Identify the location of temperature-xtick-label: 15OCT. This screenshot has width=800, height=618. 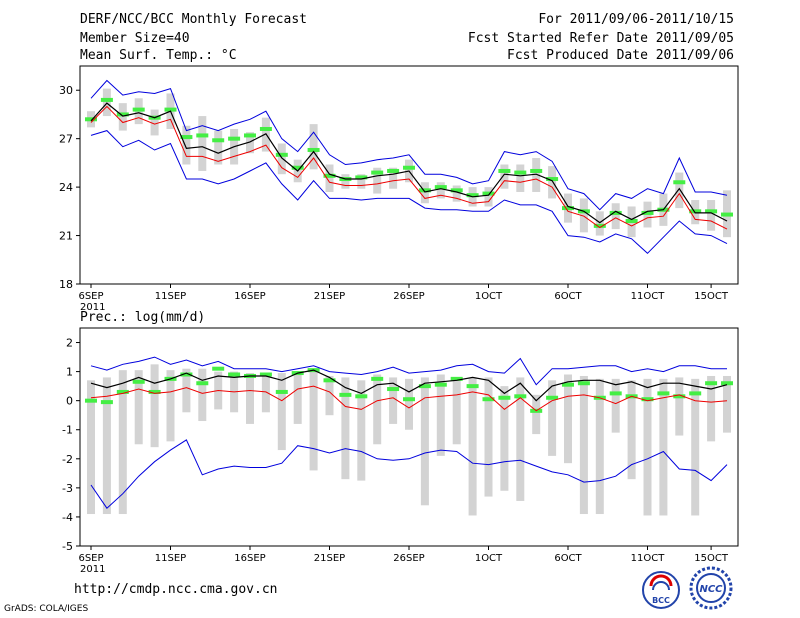
(711, 296).